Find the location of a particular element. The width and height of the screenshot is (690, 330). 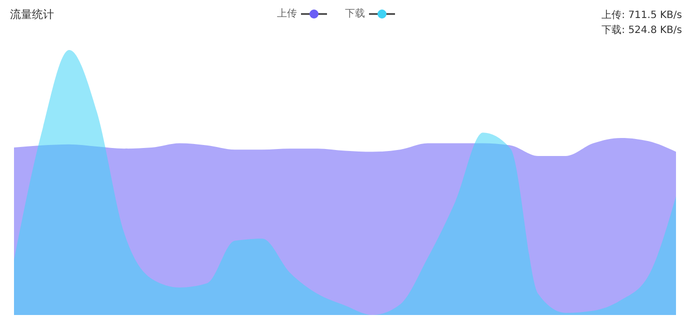

chart-title: 流量统计 is located at coordinates (32, 14).